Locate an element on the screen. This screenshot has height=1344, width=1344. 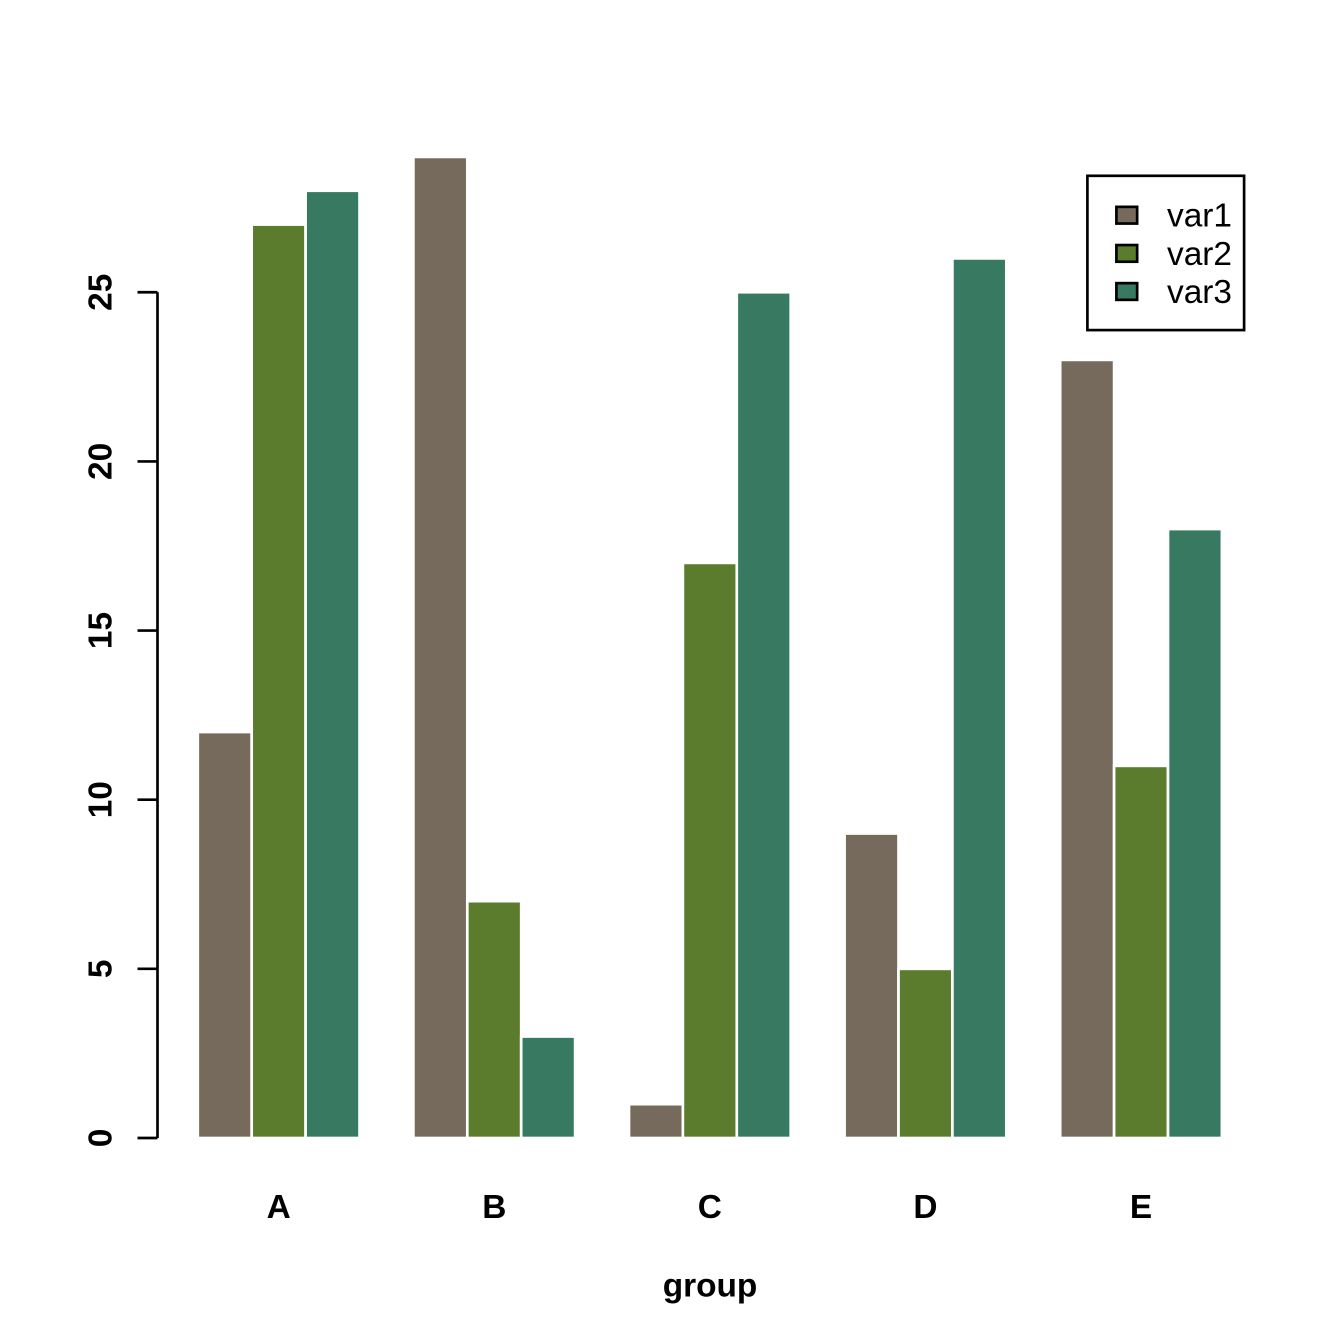
svg-text: 0 is located at coordinates (101, 1138).